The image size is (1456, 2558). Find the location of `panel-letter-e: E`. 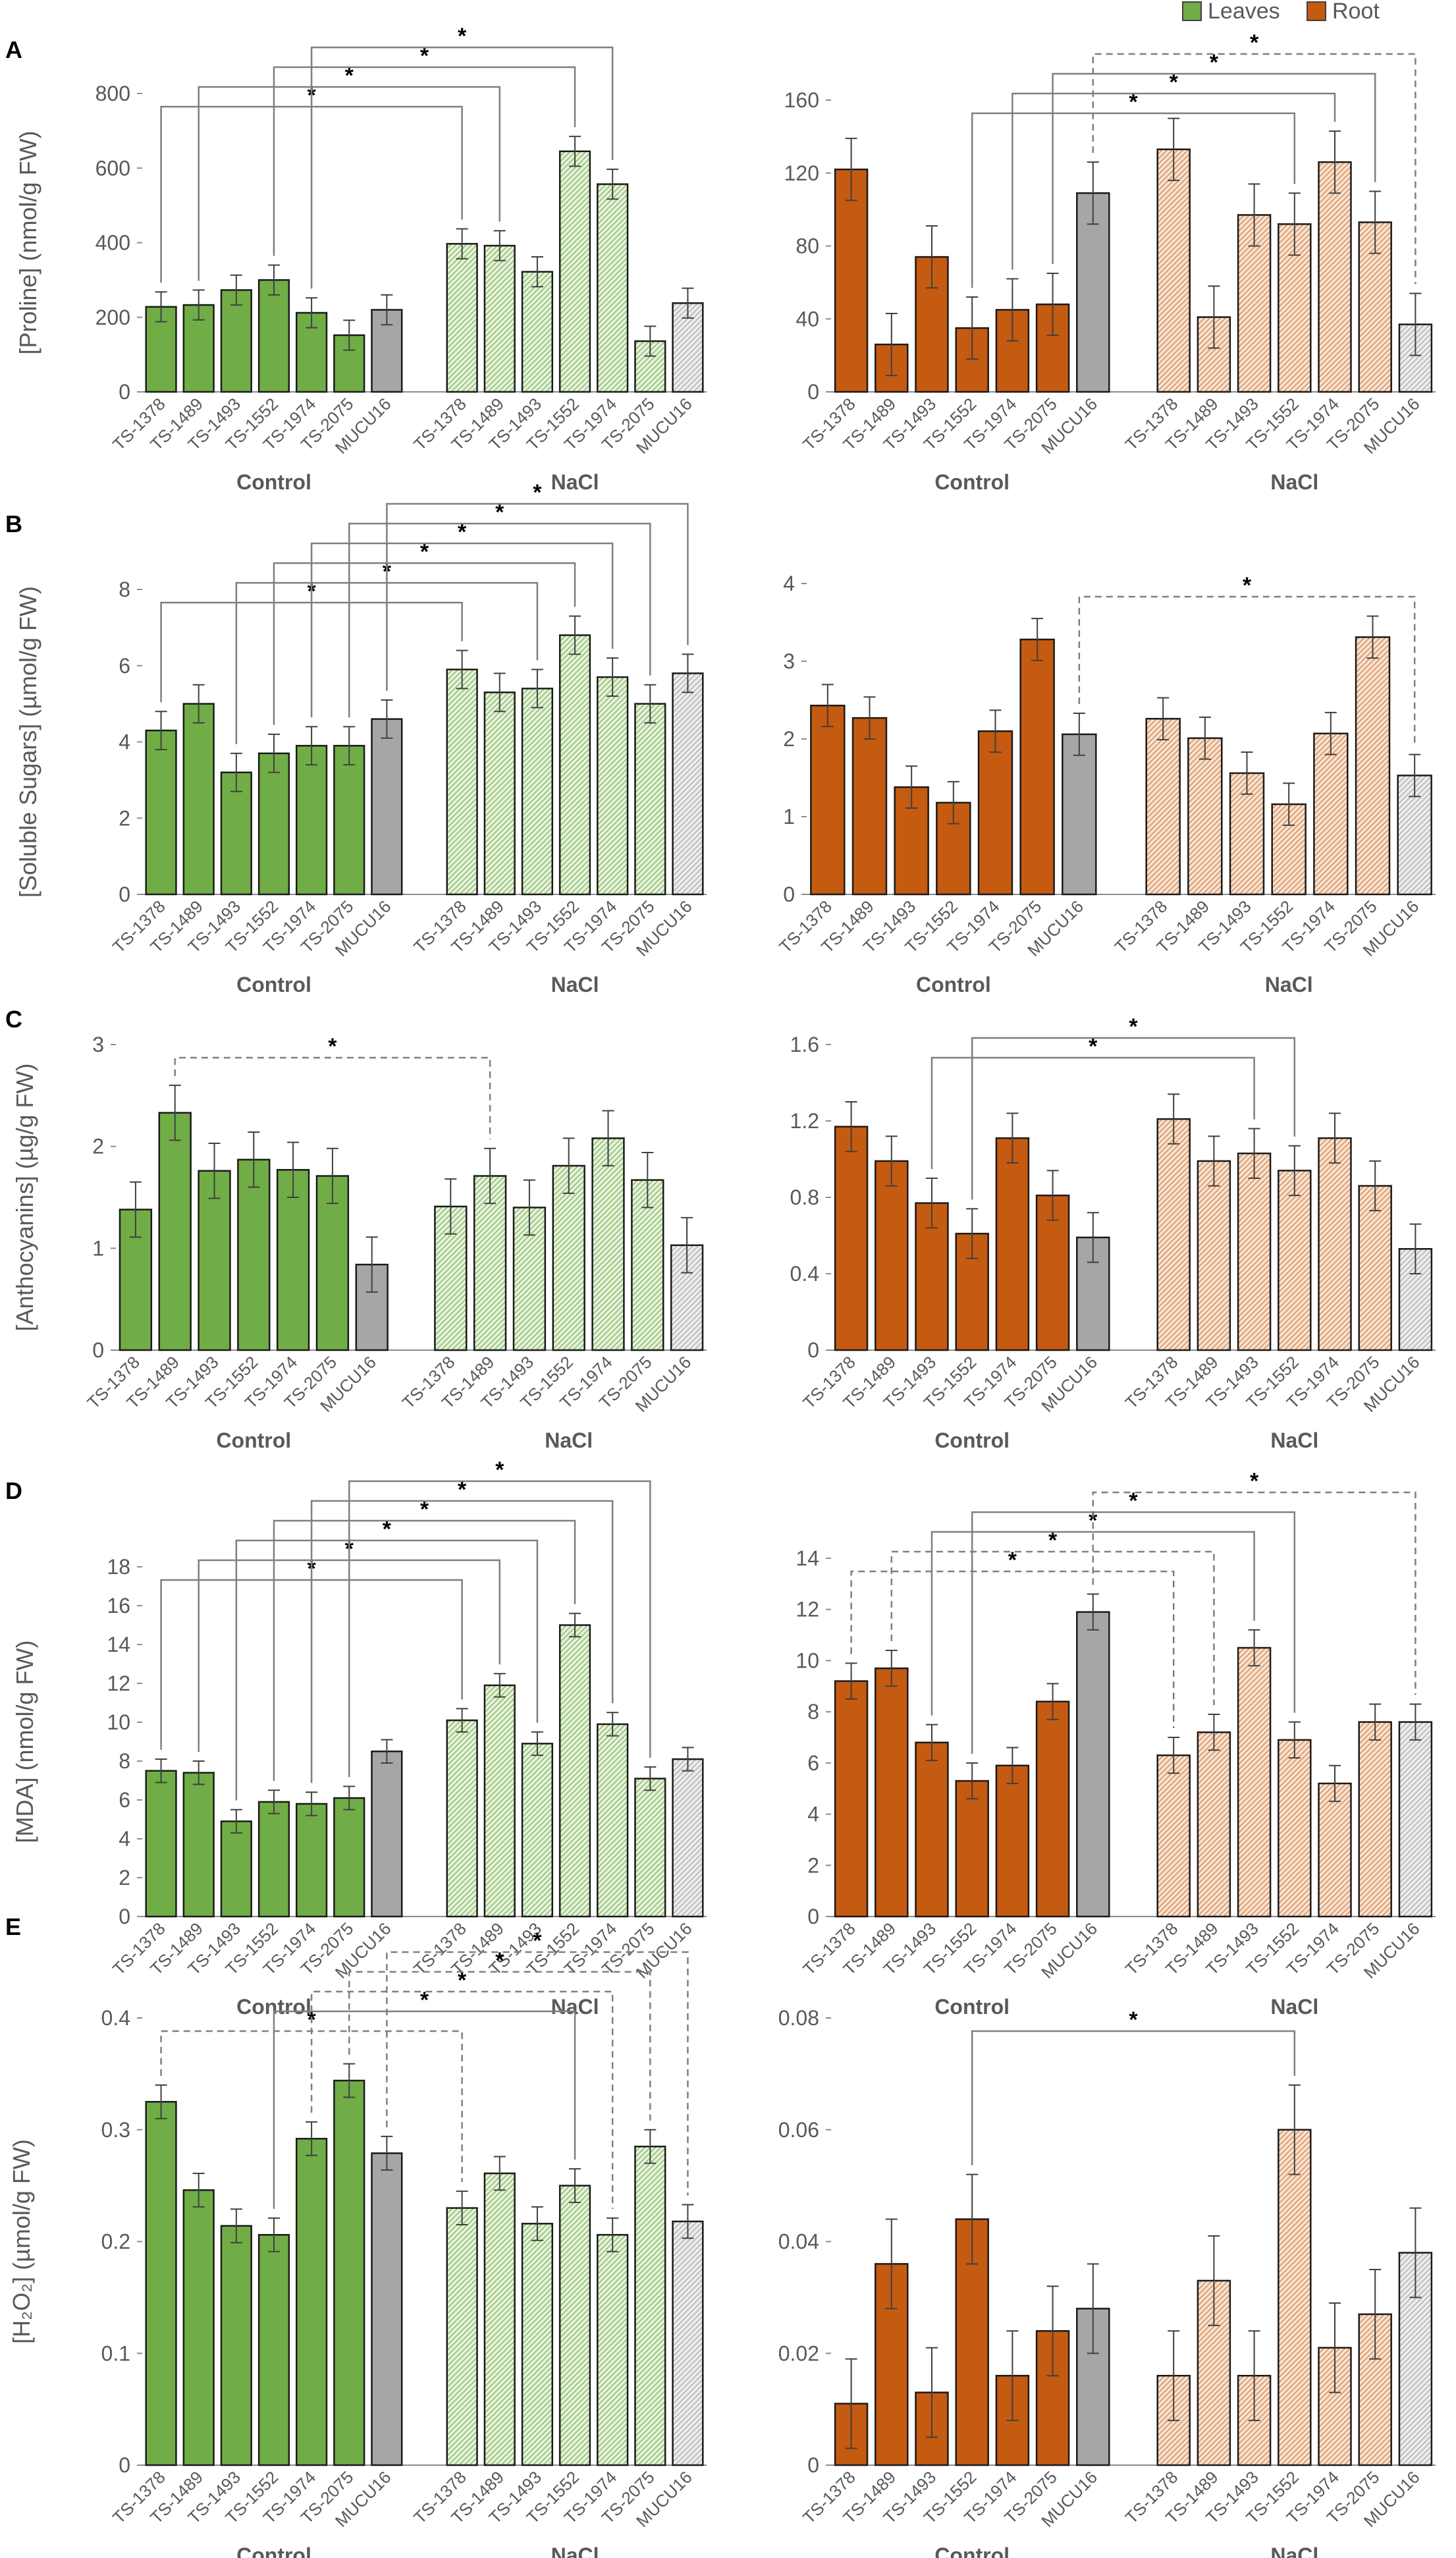

panel-letter-e: E is located at coordinates (13, 1926).